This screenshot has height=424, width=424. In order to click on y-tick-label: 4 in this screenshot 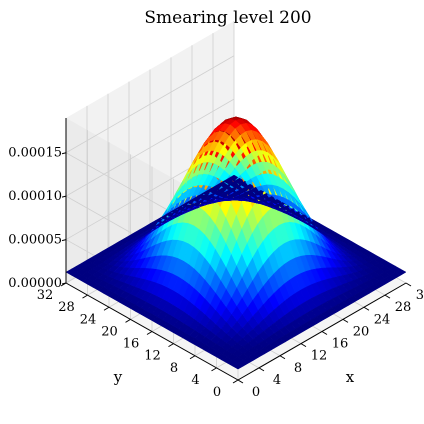, I will do `click(195, 380)`.